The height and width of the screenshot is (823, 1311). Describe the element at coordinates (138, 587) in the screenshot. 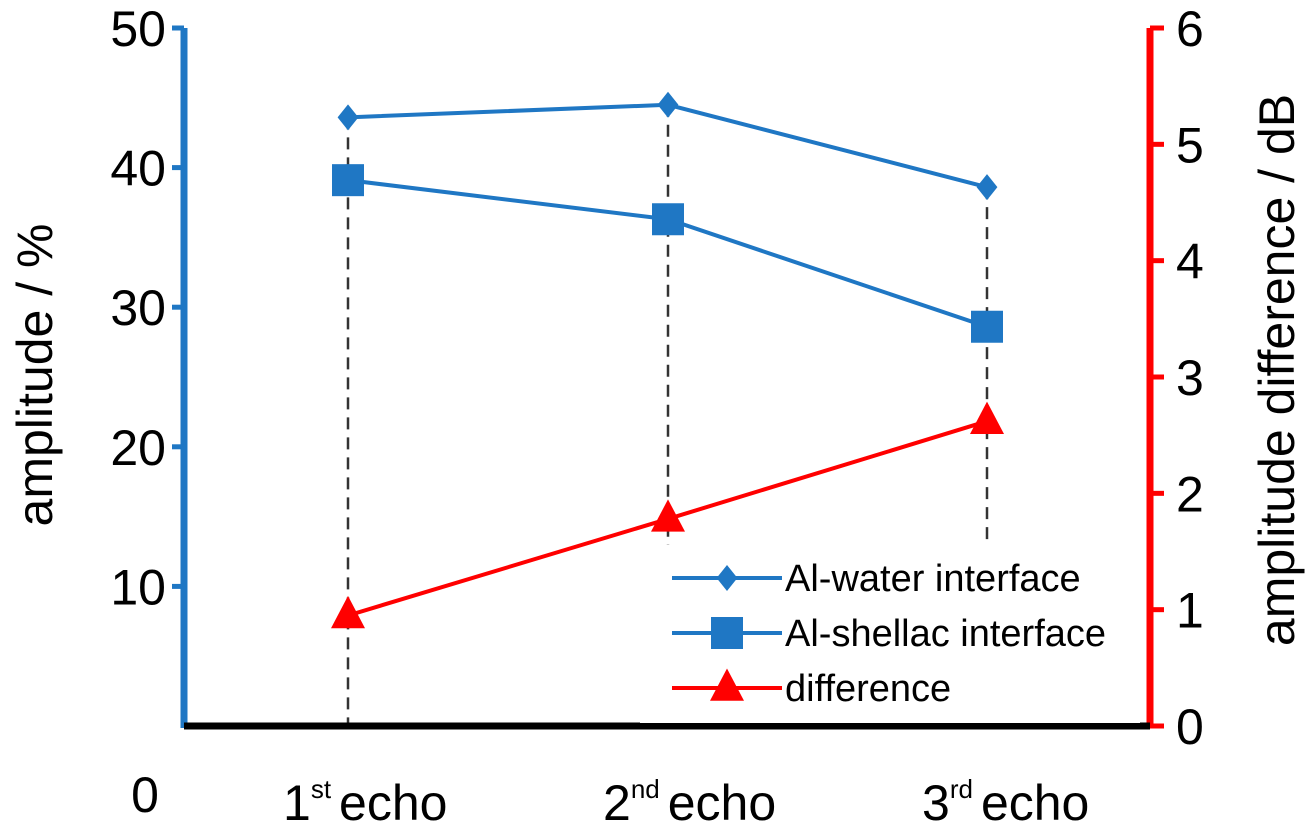

I see `left-tick-label: 10` at that location.